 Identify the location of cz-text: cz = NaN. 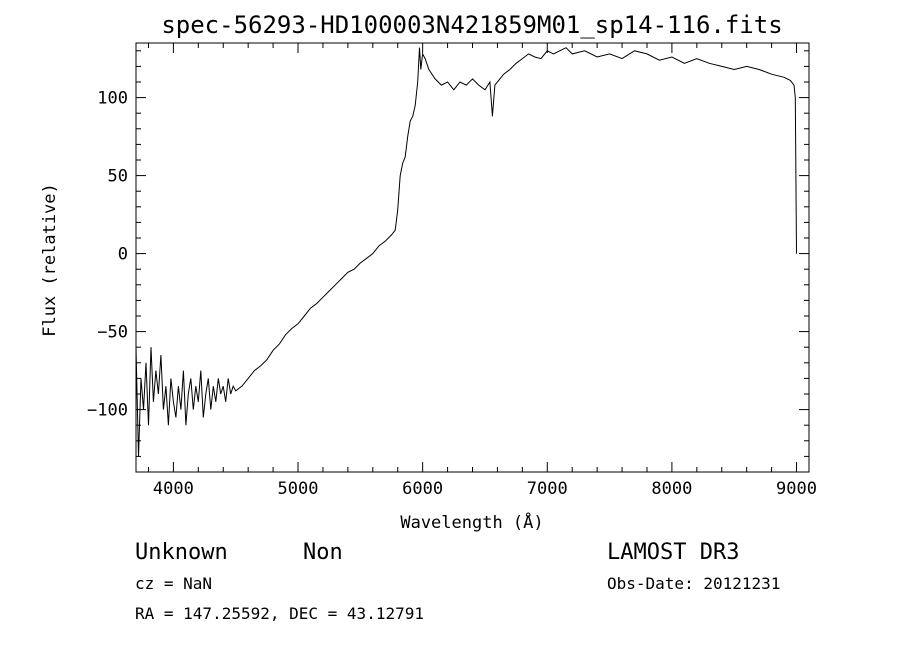
(173, 583).